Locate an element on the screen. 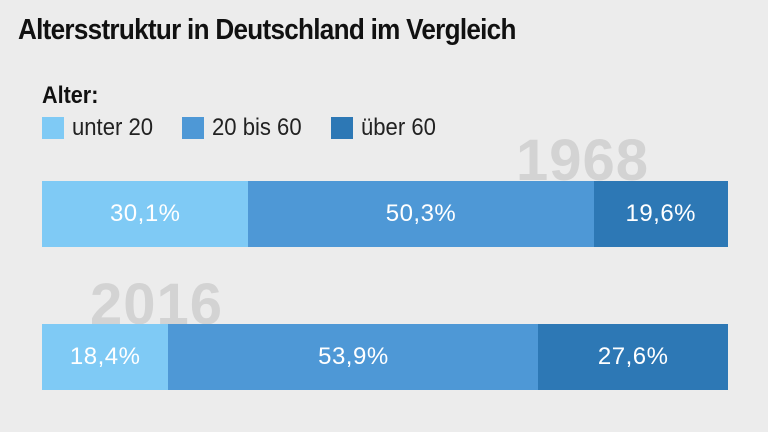 The height and width of the screenshot is (432, 768). data-label-ueber-60-1968: 19,6% is located at coordinates (661, 213).